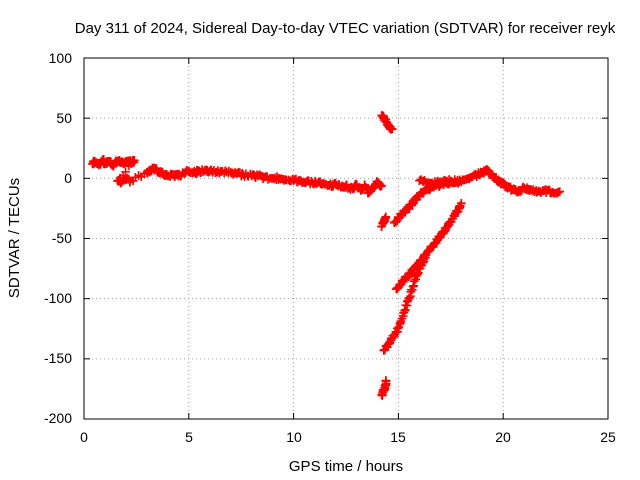 The image size is (640, 480). What do you see at coordinates (68, 178) in the screenshot?
I see `y-tick-label: 0` at bounding box center [68, 178].